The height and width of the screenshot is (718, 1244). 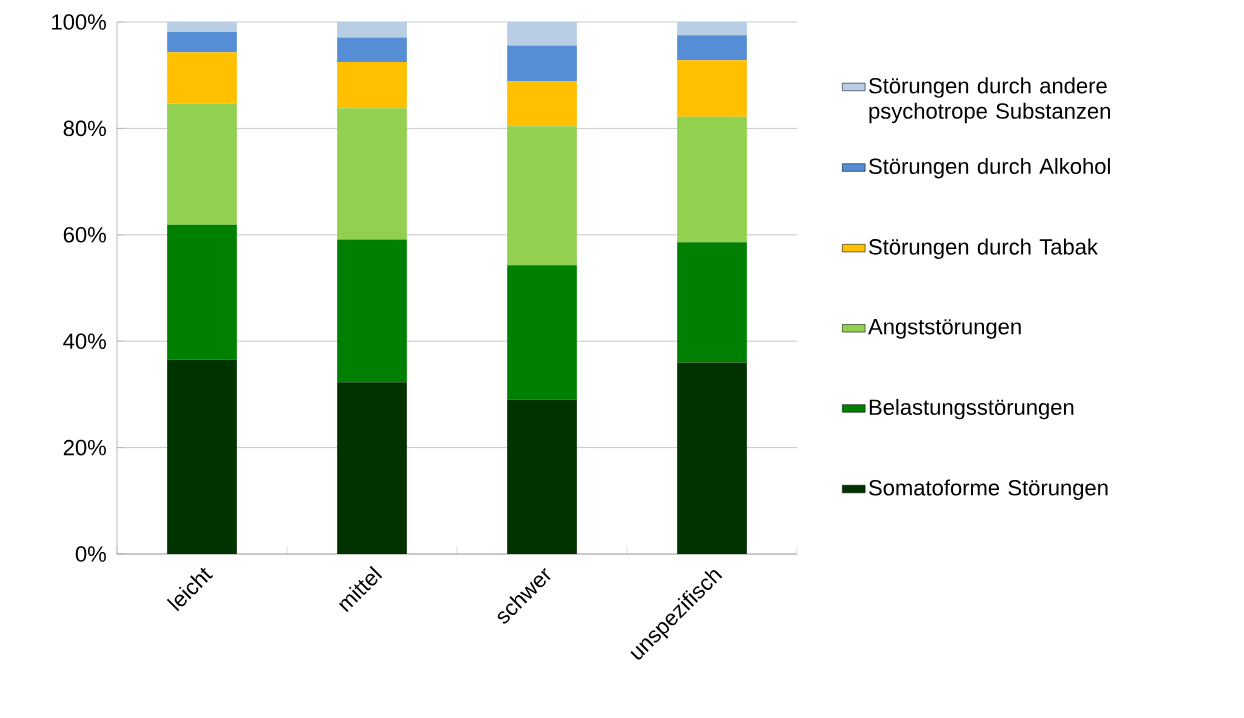 I want to click on y-tick-label: 60%, so click(x=84, y=235).